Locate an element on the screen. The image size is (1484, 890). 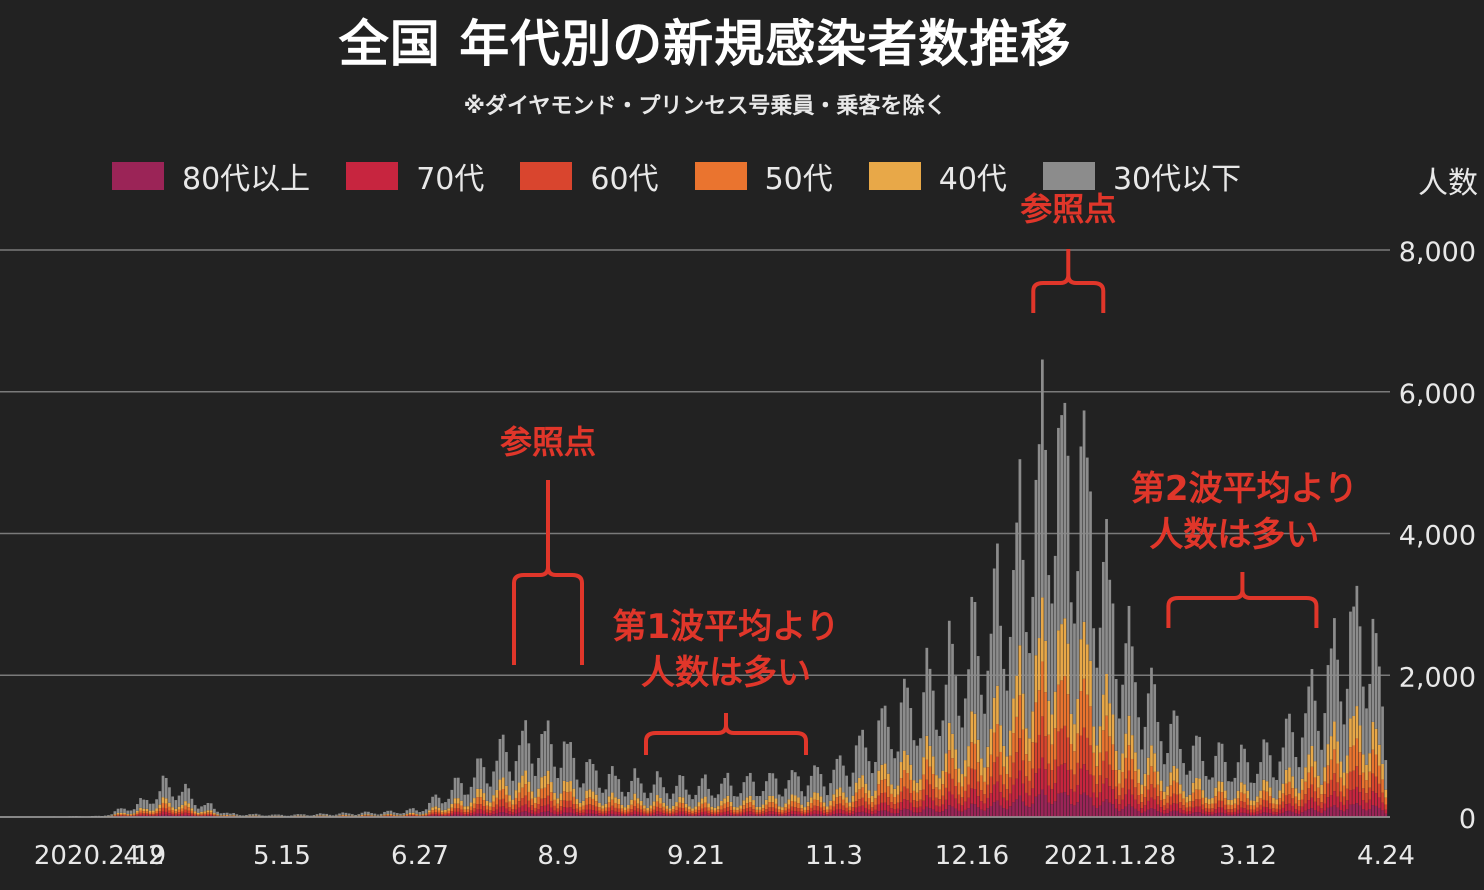
chart-title: 全国 年代別の新規感染者数推移 is located at coordinates (705, 44).